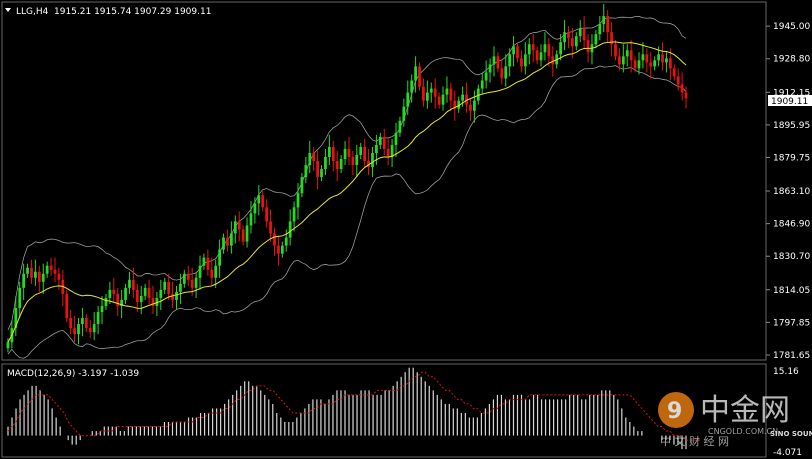 The width and height of the screenshot is (812, 459). I want to click on macd-axis: 15.16 -4.071, so click(787, 412).